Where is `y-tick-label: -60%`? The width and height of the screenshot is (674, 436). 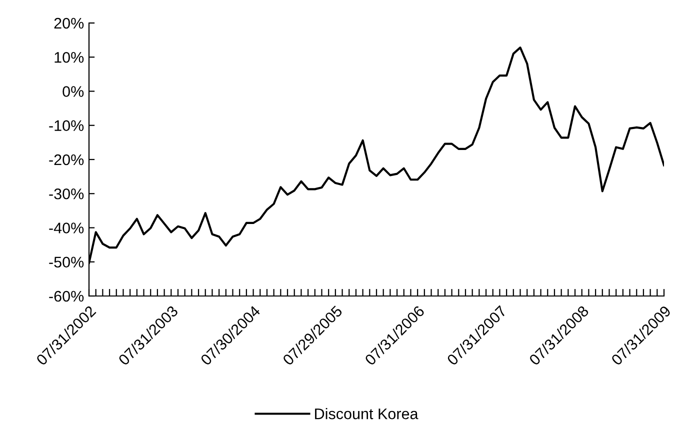
y-tick-label: -60% is located at coordinates (66, 296).